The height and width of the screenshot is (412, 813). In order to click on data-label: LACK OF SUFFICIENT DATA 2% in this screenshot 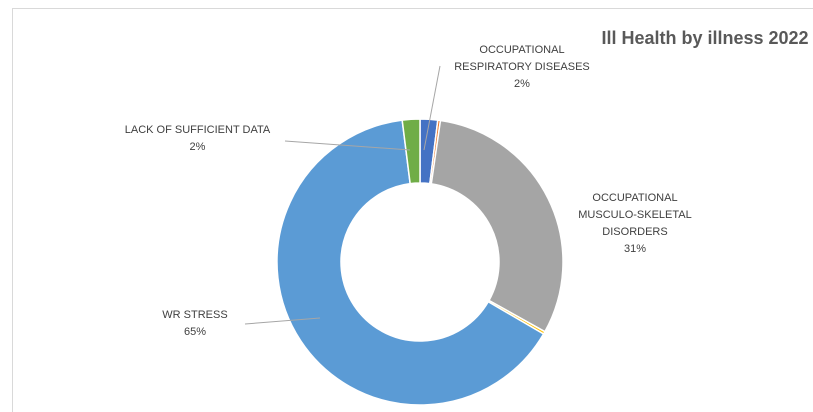, I will do `click(197, 139)`.